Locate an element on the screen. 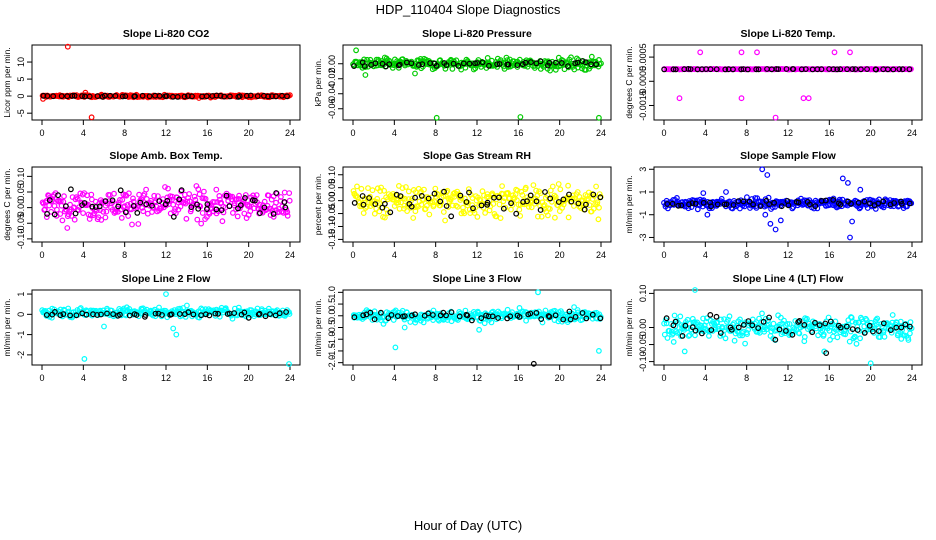 The image size is (936, 540). y-axis-label: ml/min per min. is located at coordinates (629, 204).